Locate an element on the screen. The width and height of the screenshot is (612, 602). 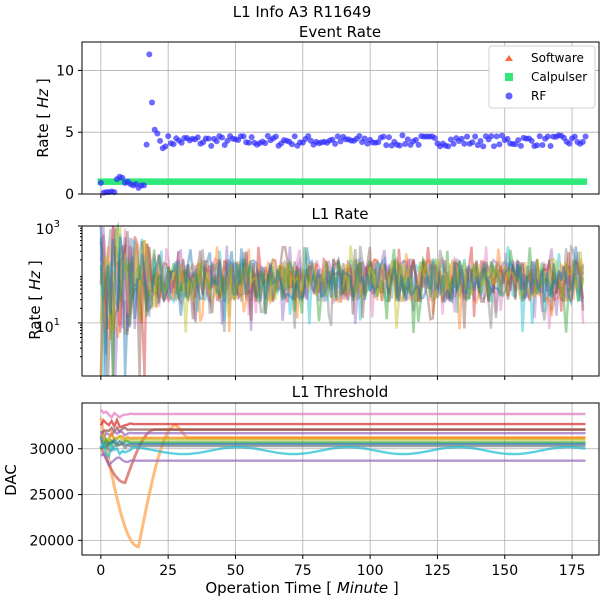
legend-box is located at coordinates (542, 77).